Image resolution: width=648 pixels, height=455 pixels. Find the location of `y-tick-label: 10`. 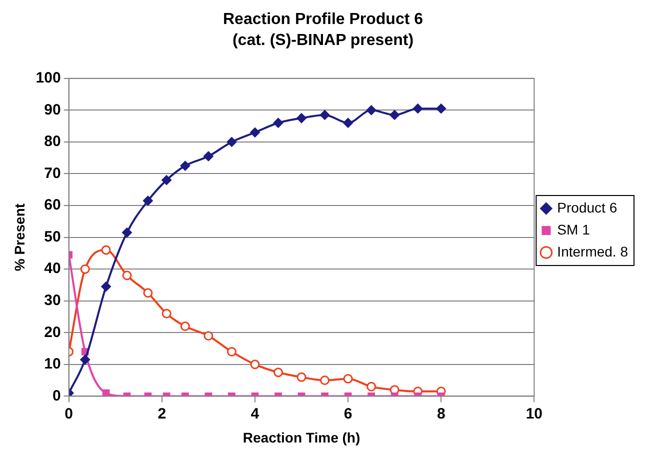

y-tick-label: 10 is located at coordinates (52, 364).